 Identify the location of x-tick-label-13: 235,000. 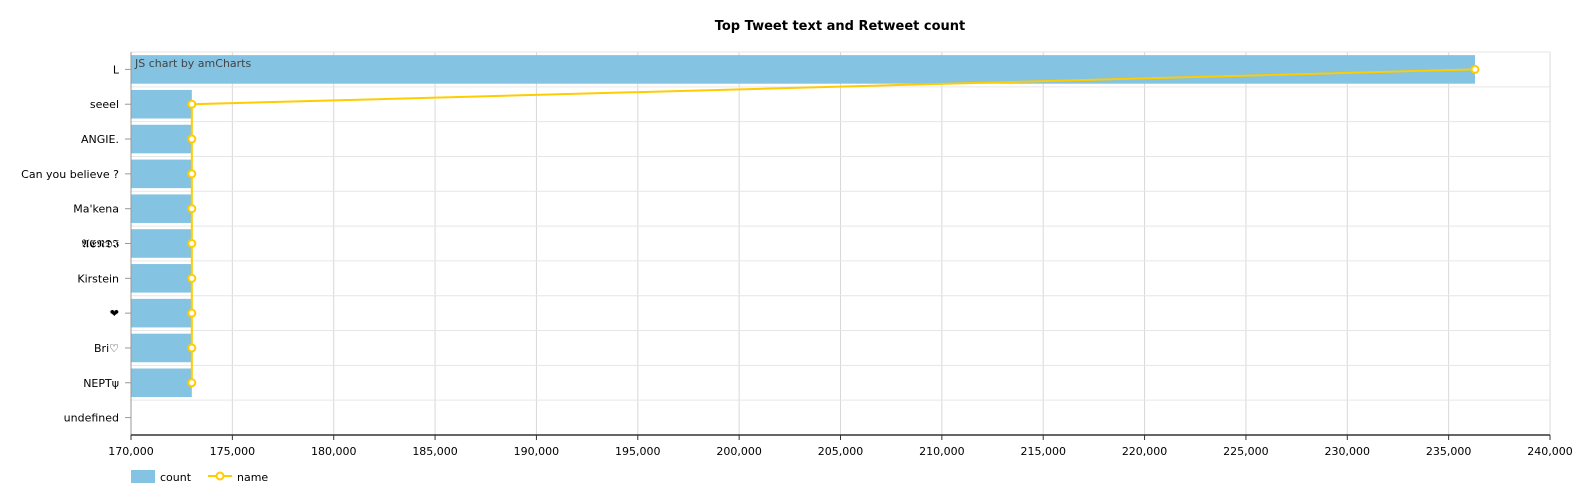
(1449, 451).